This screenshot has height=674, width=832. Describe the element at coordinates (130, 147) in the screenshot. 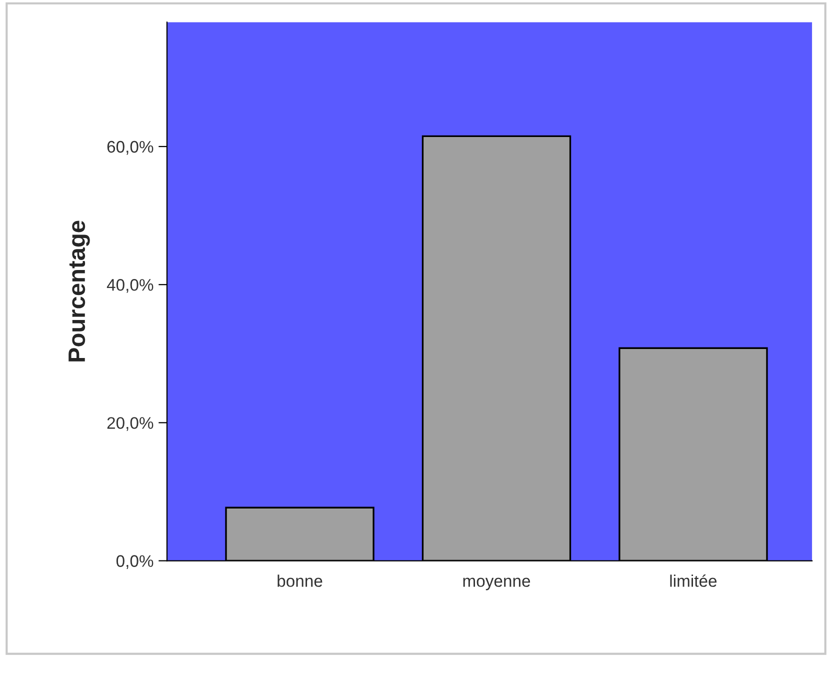

I see `y-tick-label: 60,0%` at that location.